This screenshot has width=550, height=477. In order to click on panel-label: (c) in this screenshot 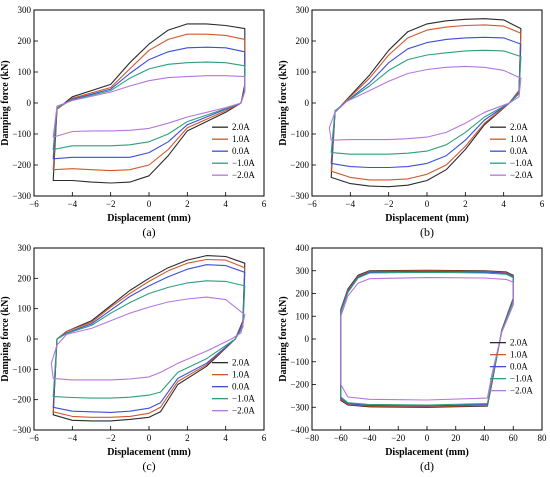, I will do `click(148, 466)`.